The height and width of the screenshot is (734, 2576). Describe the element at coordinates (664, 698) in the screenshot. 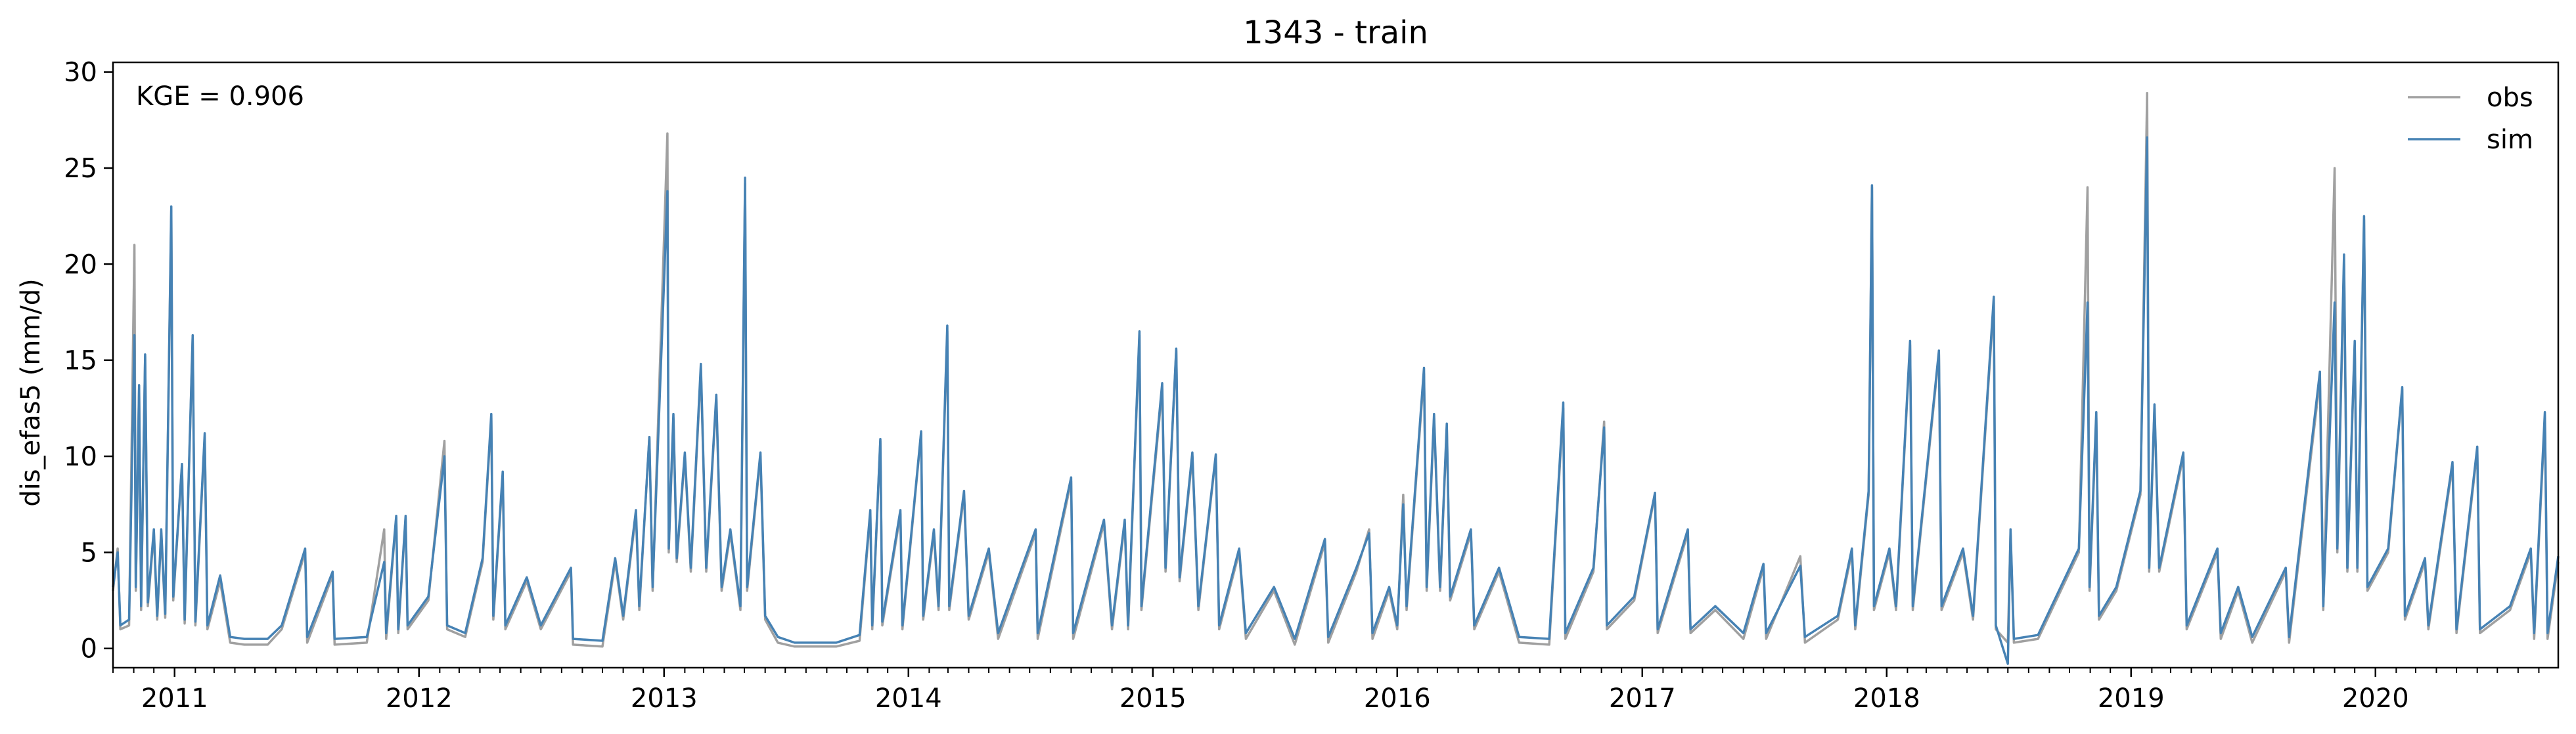

I see `x-tick-label: 2013` at that location.